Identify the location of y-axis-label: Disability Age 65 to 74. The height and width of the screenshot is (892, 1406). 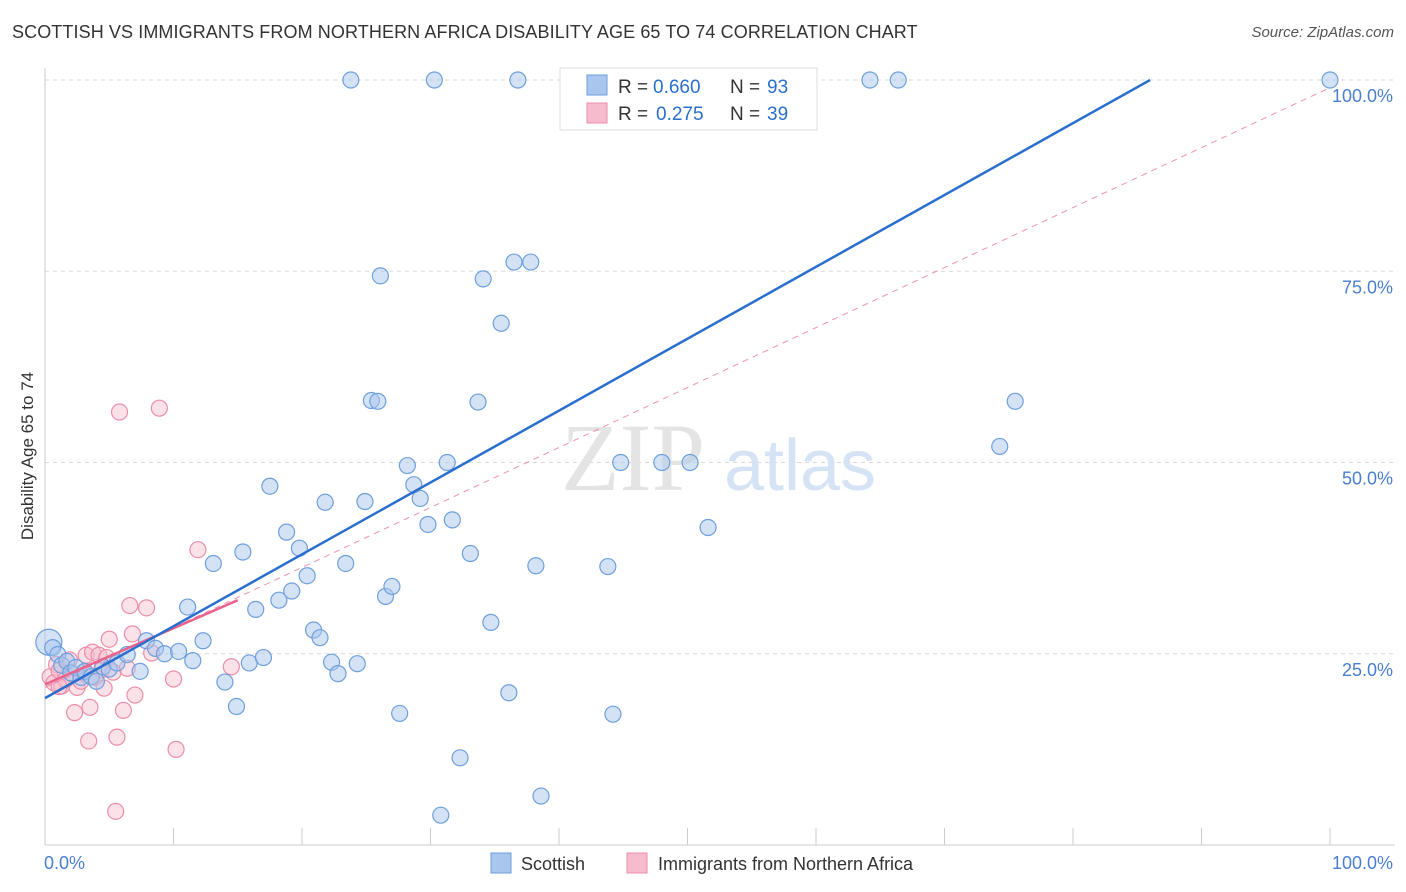
(27, 456).